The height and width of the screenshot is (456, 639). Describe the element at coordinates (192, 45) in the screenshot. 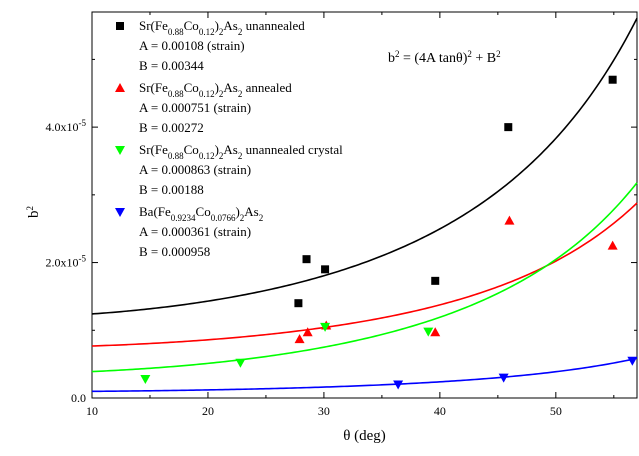

I see `legend-entry-param: A = 0.00108 (strain)` at that location.